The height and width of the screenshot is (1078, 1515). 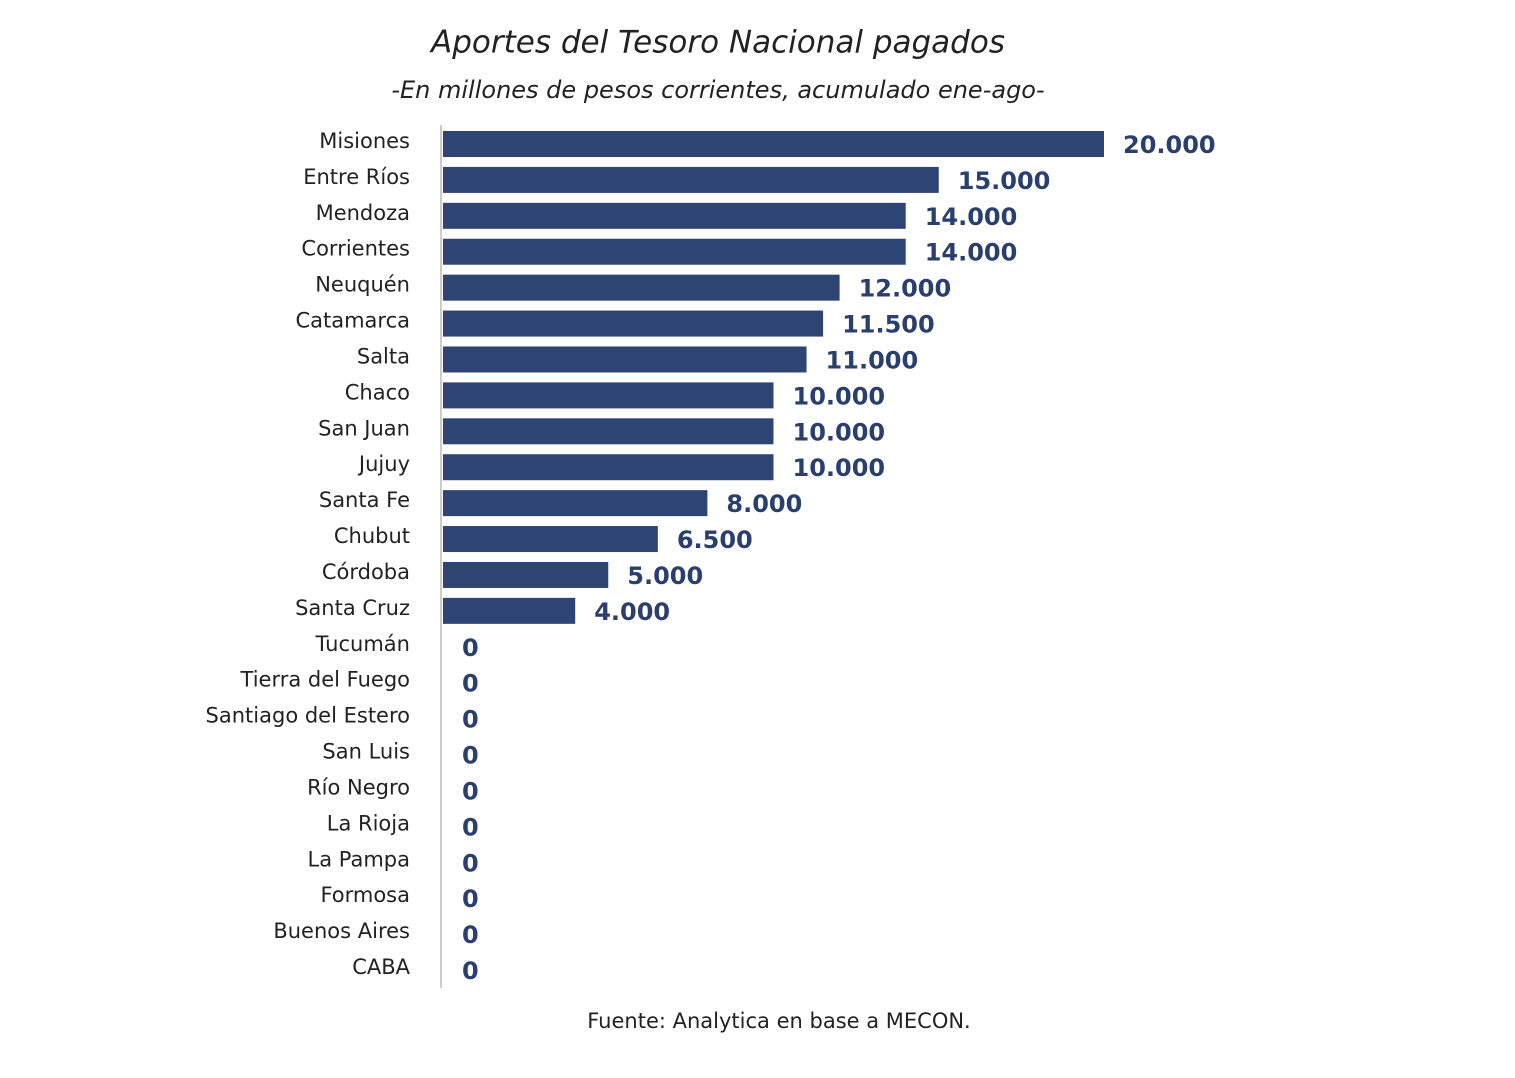 What do you see at coordinates (362, 285) in the screenshot?
I see `category-label: Neuquén` at bounding box center [362, 285].